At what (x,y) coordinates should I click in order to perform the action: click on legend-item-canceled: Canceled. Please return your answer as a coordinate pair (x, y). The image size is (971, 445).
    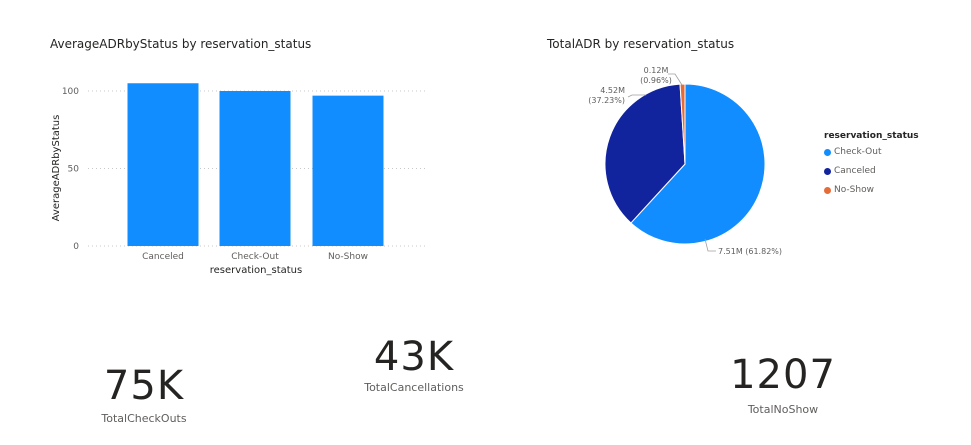
    Looking at the image, I should click on (850, 171).